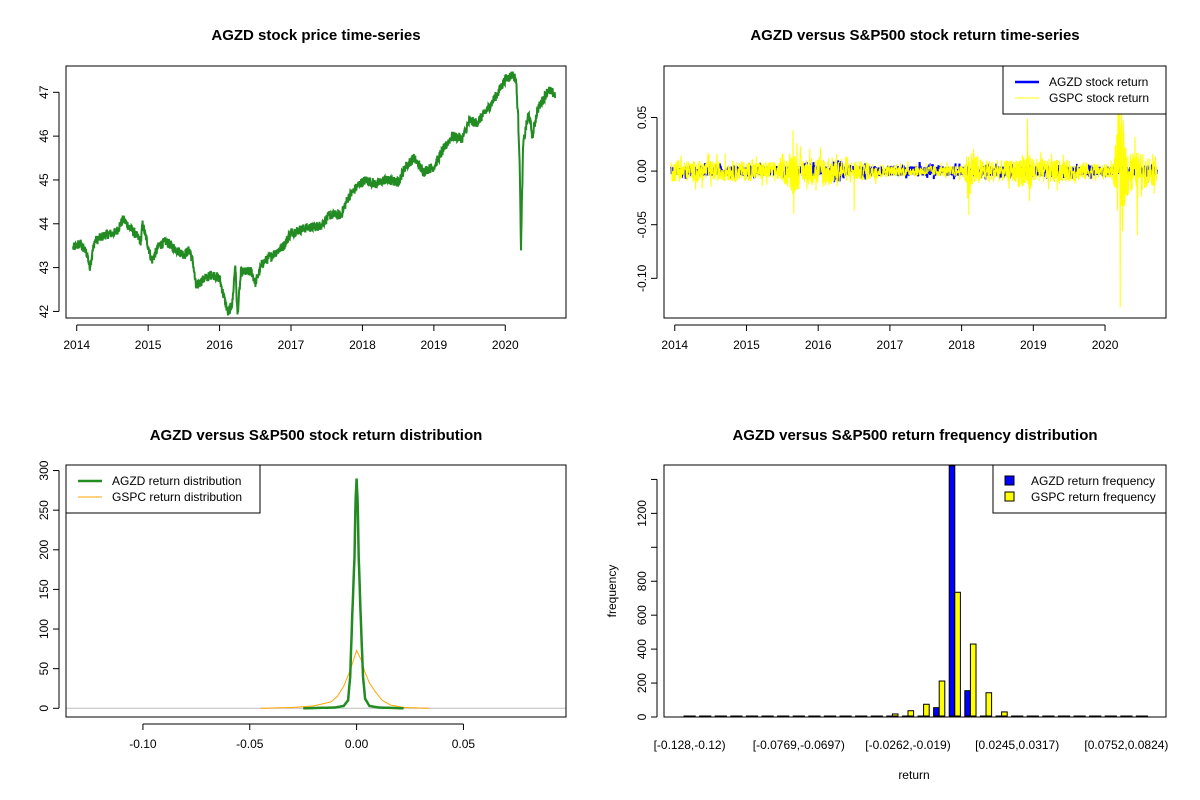 The height and width of the screenshot is (800, 1200). Describe the element at coordinates (642, 278) in the screenshot. I see `y-tick-label: -0.10` at that location.